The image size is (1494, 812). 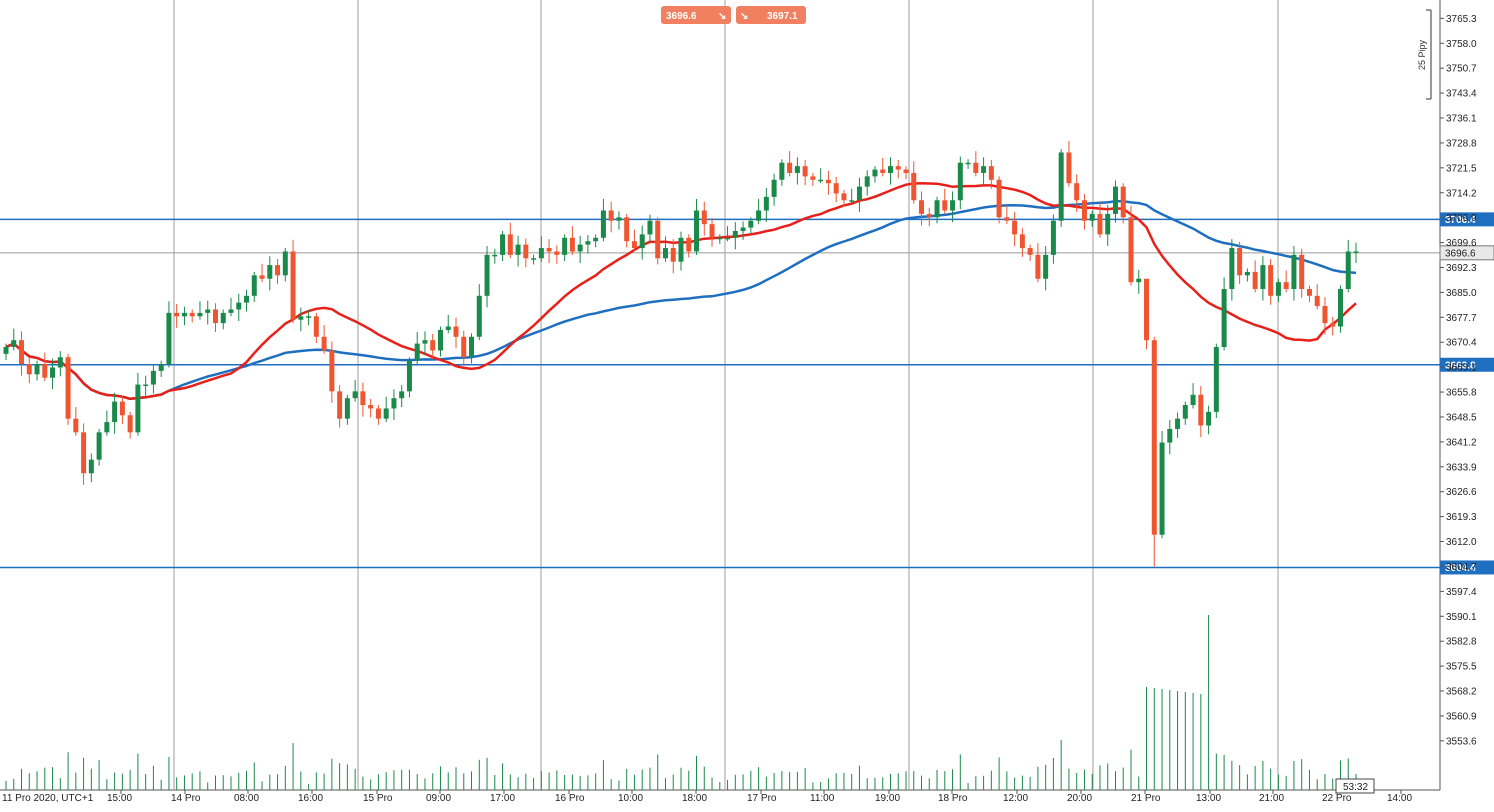 What do you see at coordinates (887, 798) in the screenshot?
I see `time-tick-label: 19:00` at bounding box center [887, 798].